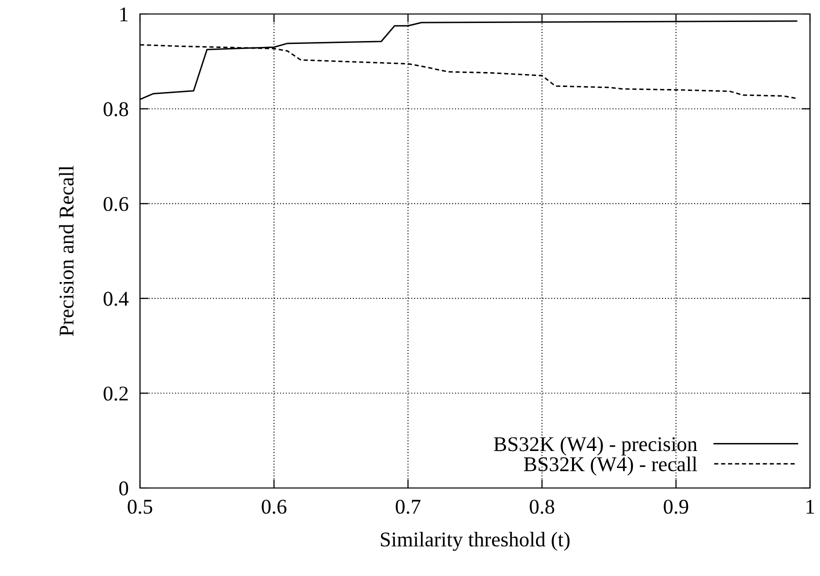 The width and height of the screenshot is (820, 576). Describe the element at coordinates (408, 507) in the screenshot. I see `x-tick-label: 0.7` at that location.